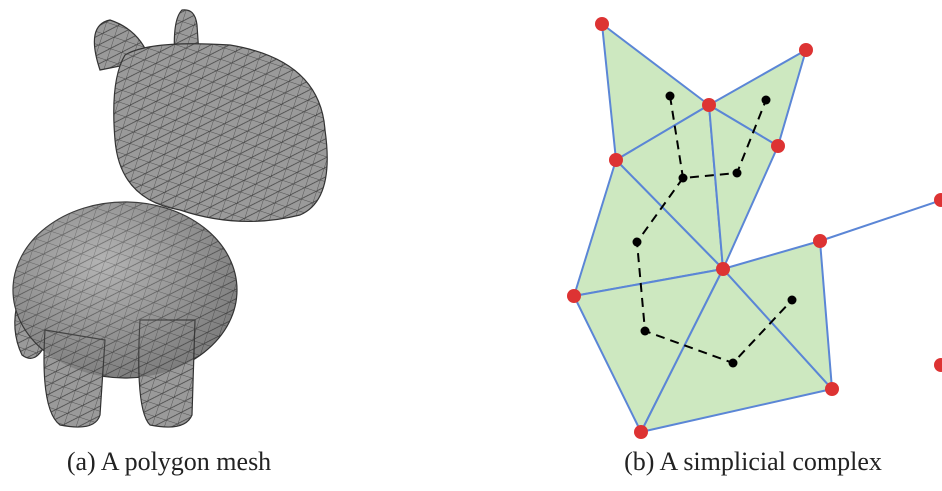 The height and width of the screenshot is (491, 942). Describe the element at coordinates (714, 229) in the screenshot. I see `dual-nodes` at that location.